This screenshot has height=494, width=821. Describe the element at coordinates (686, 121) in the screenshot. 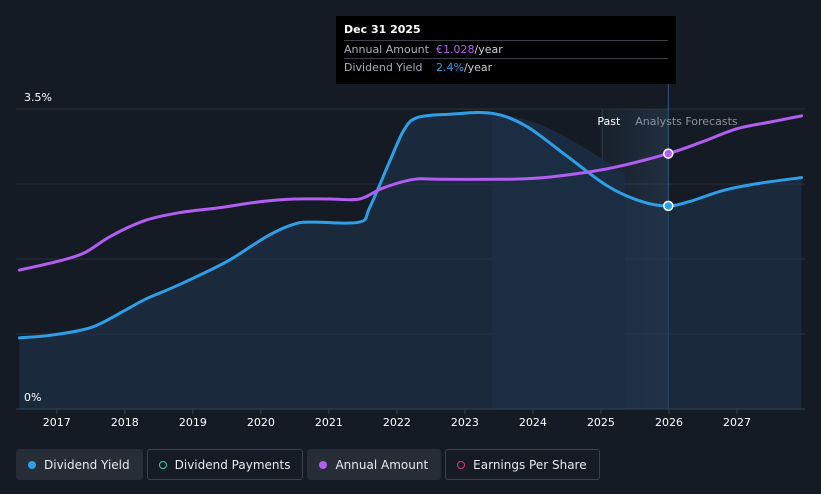

I see `forecast-region-label: Analysts Forecasts` at that location.